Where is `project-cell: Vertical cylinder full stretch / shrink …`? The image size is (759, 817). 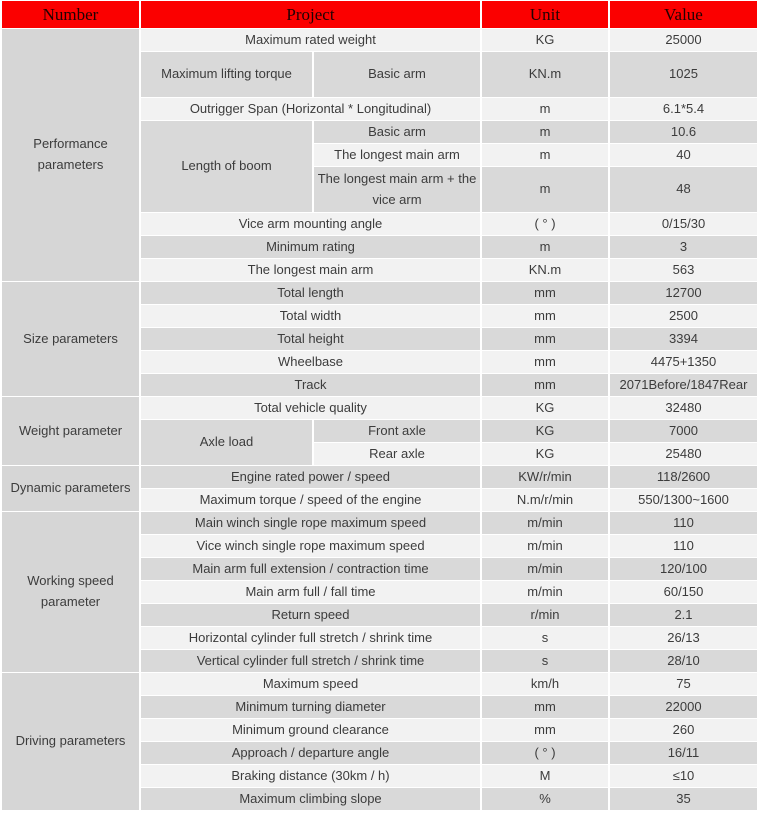
project-cell: Vertical cylinder full stretch / shrink … is located at coordinates (310, 661).